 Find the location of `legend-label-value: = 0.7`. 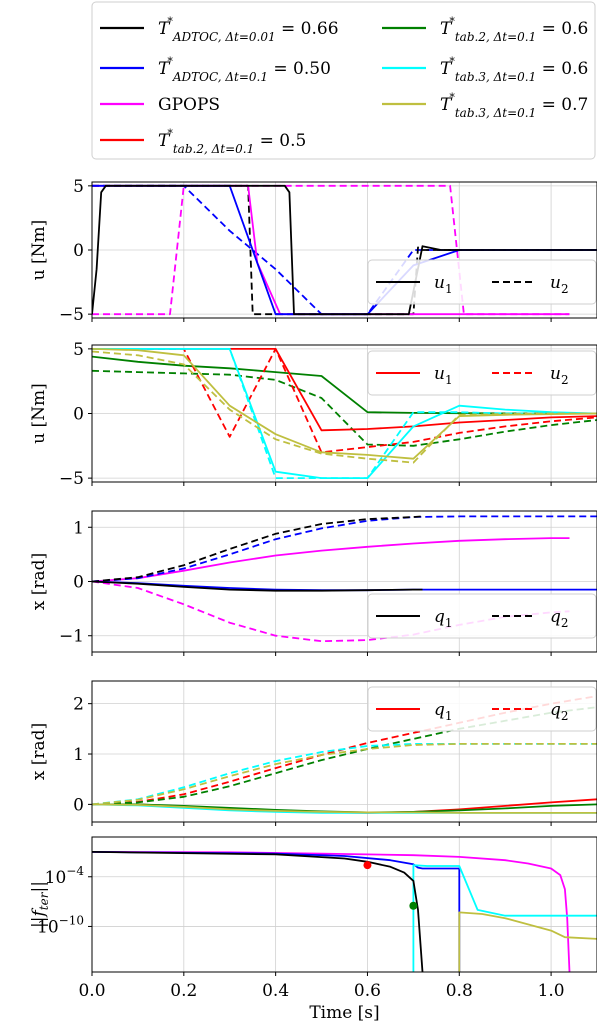

legend-label-value: = 0.7 is located at coordinates (562, 105).